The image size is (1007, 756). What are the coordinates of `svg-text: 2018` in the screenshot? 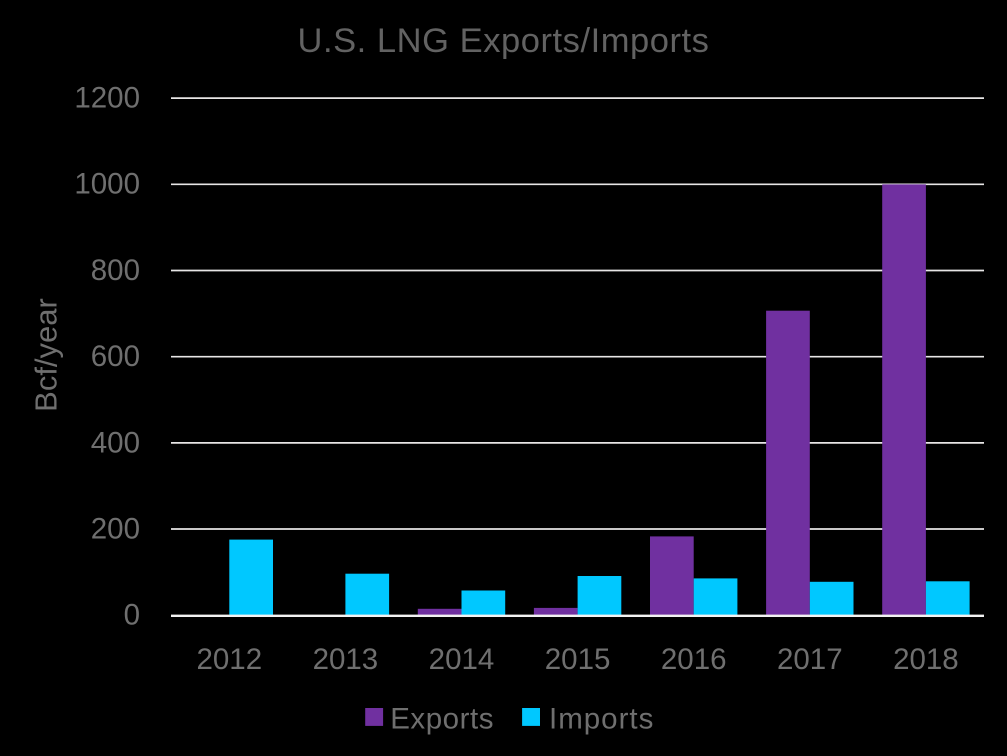 It's located at (926, 659).